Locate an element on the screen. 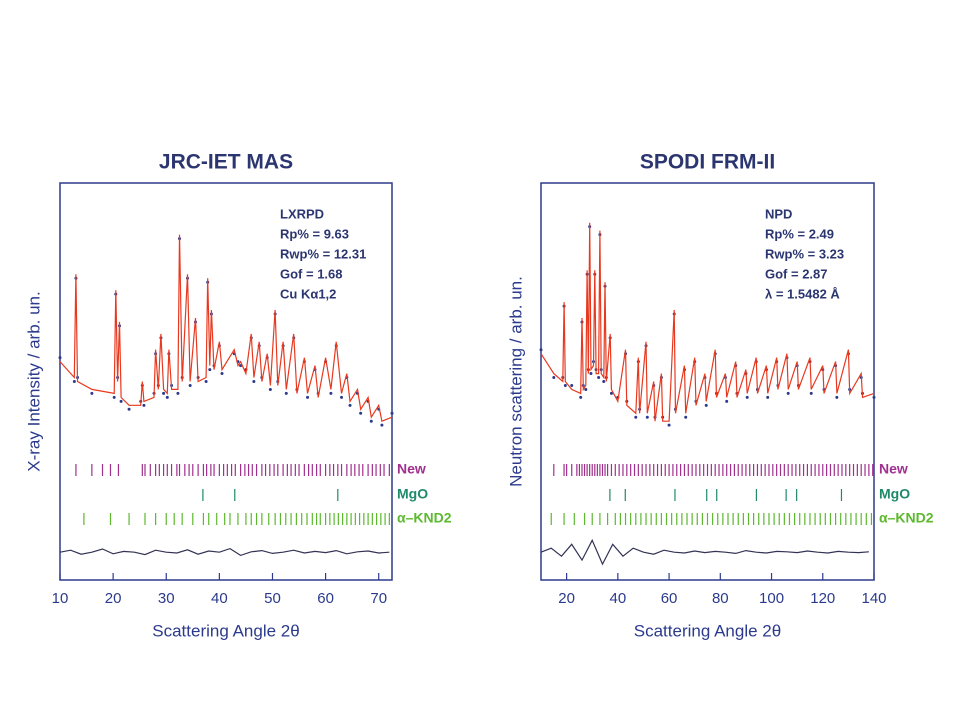  annotation: LXRPD is located at coordinates (302, 213).